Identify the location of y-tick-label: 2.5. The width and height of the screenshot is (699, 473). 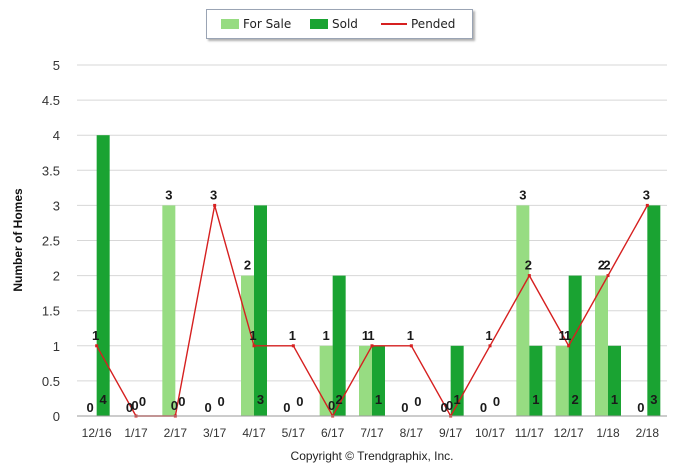
(51, 241).